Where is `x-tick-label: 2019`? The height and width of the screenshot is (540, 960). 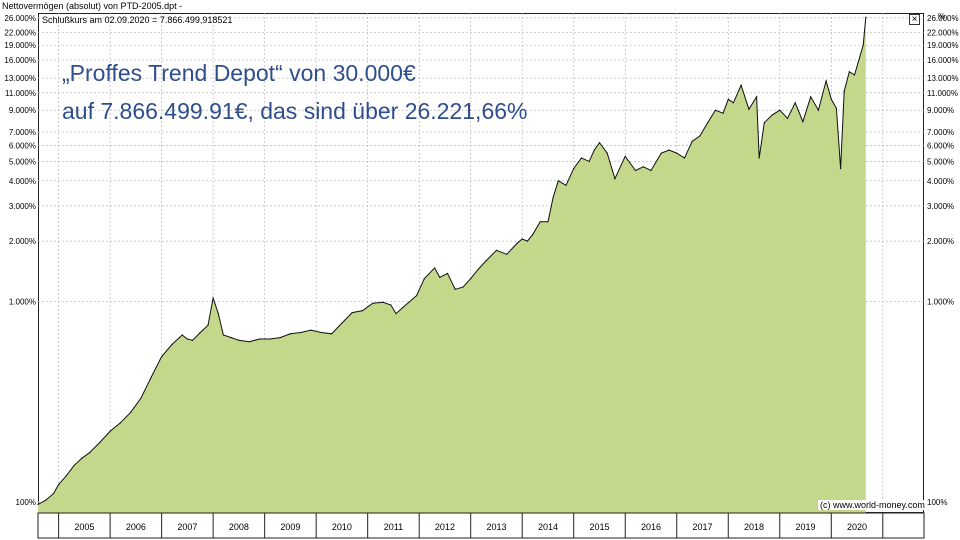 x-tick-label: 2019 is located at coordinates (806, 527).